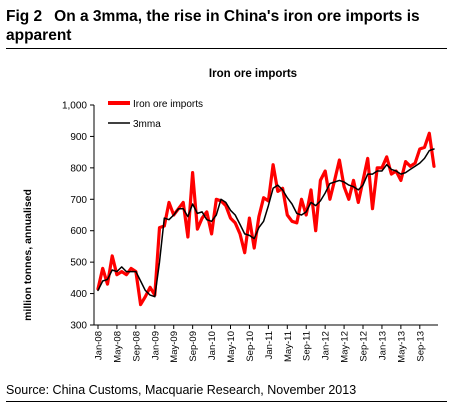  Describe the element at coordinates (78, 231) in the screenshot. I see `y-tick-label: 600` at that location.